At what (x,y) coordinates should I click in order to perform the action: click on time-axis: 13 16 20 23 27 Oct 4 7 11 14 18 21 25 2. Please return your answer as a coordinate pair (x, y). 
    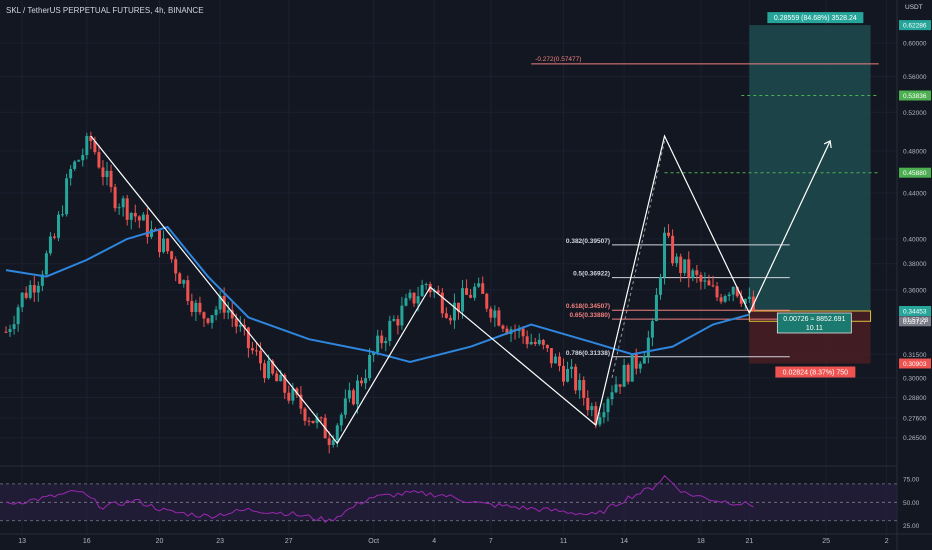
    Looking at the image, I should click on (466, 539).